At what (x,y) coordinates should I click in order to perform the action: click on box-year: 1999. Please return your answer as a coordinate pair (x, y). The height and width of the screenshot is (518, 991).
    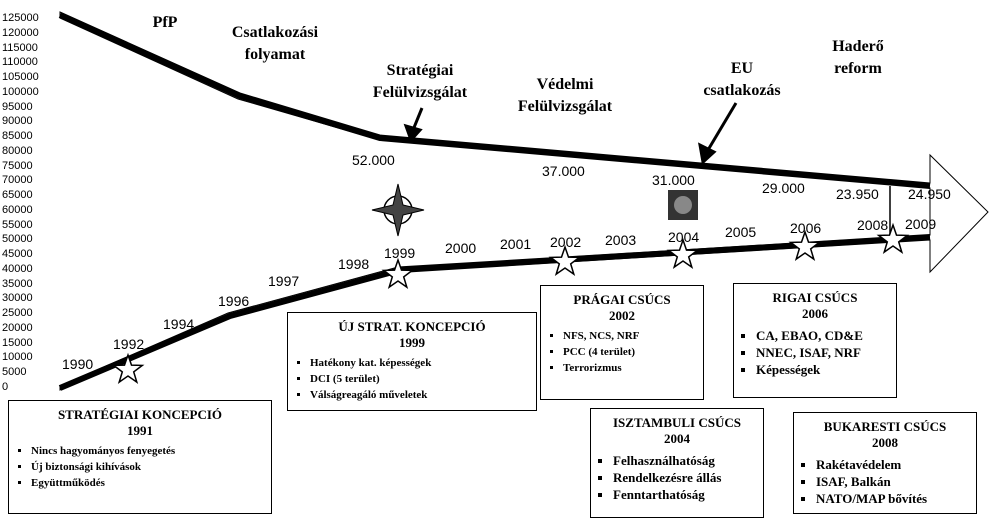
    Looking at the image, I should click on (412, 342).